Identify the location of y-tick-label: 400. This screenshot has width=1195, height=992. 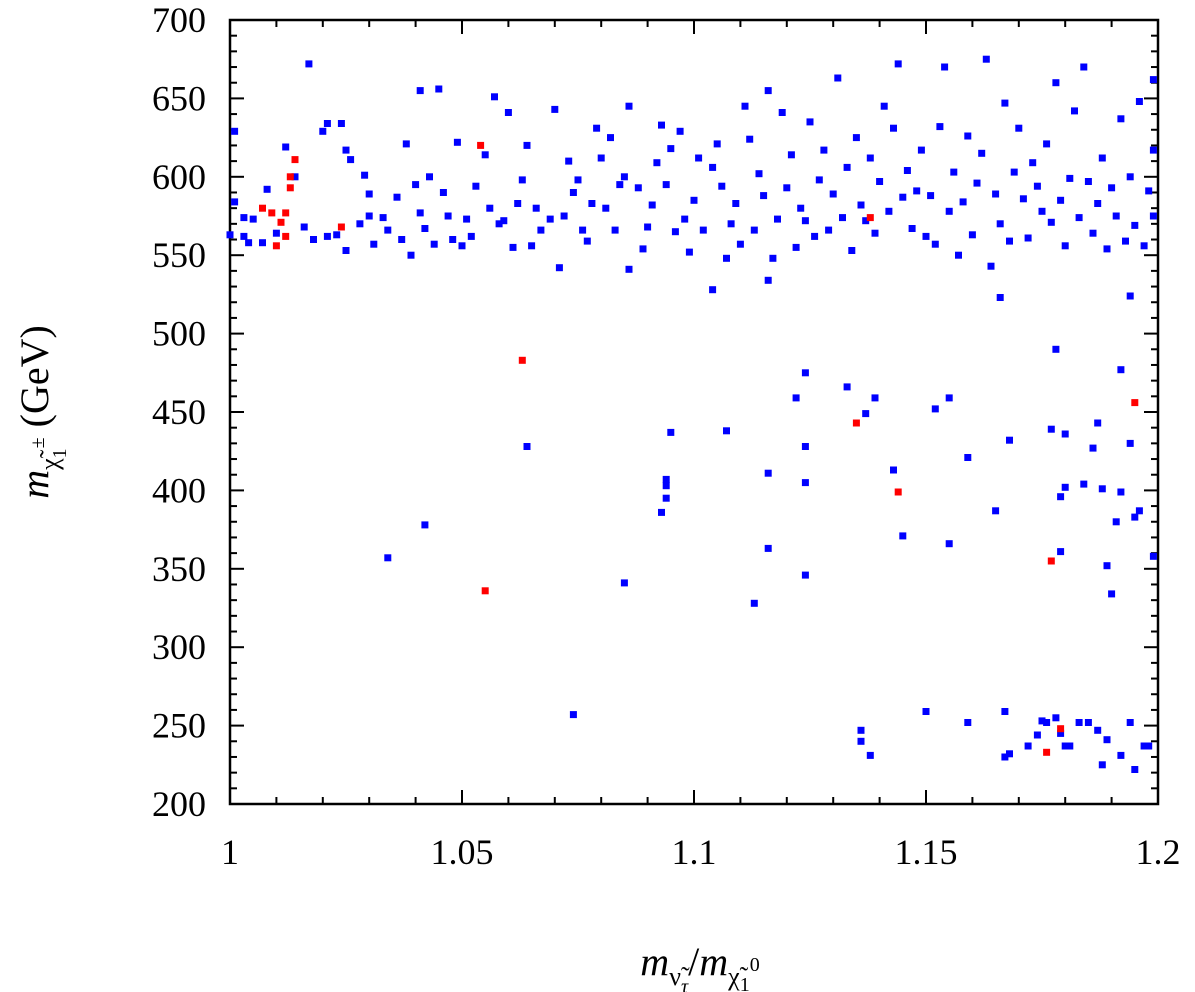
(179, 490).